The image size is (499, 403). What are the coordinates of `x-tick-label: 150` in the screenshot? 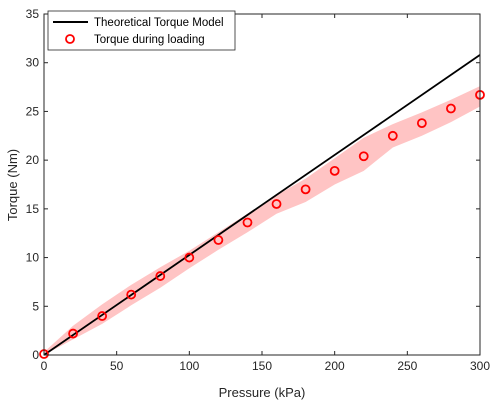 It's located at (262, 366).